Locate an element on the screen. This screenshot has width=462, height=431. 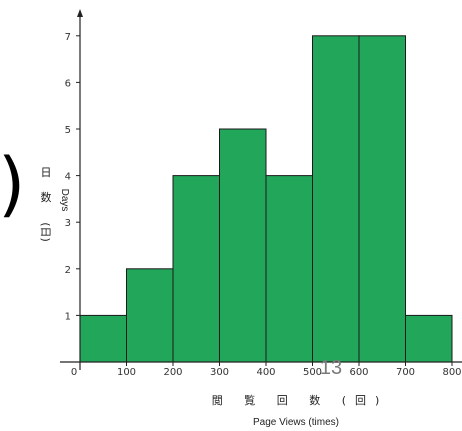
y-axis-label-jp-2: 数 is located at coordinates (46, 197).